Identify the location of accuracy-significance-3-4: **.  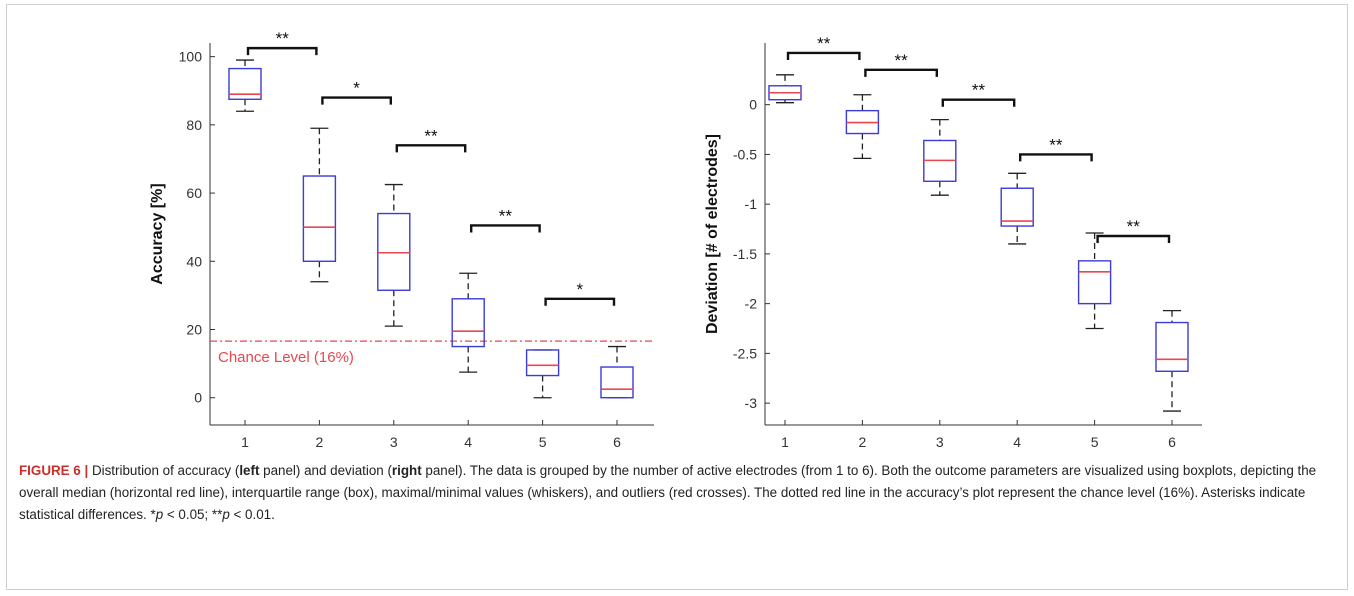
(431, 139).